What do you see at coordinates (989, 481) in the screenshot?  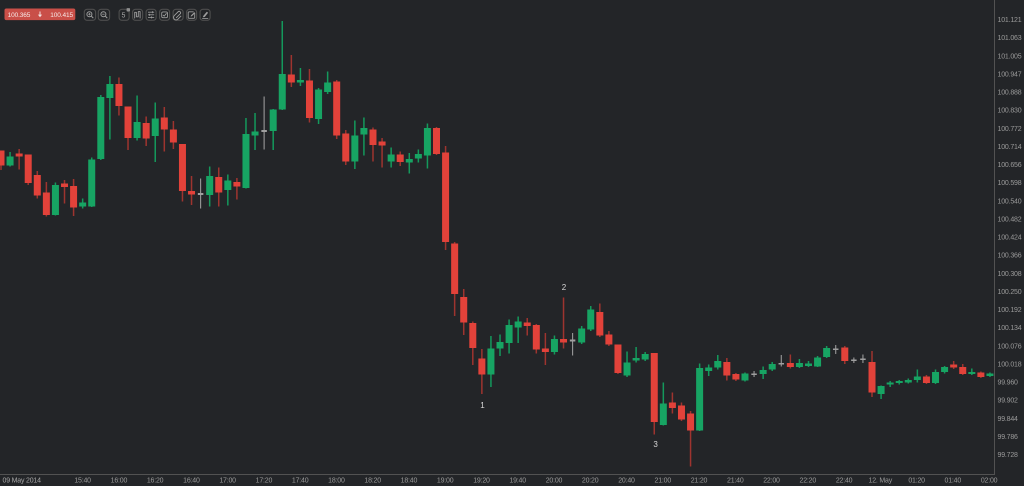 I see `svg-text: 02:00` at bounding box center [989, 481].